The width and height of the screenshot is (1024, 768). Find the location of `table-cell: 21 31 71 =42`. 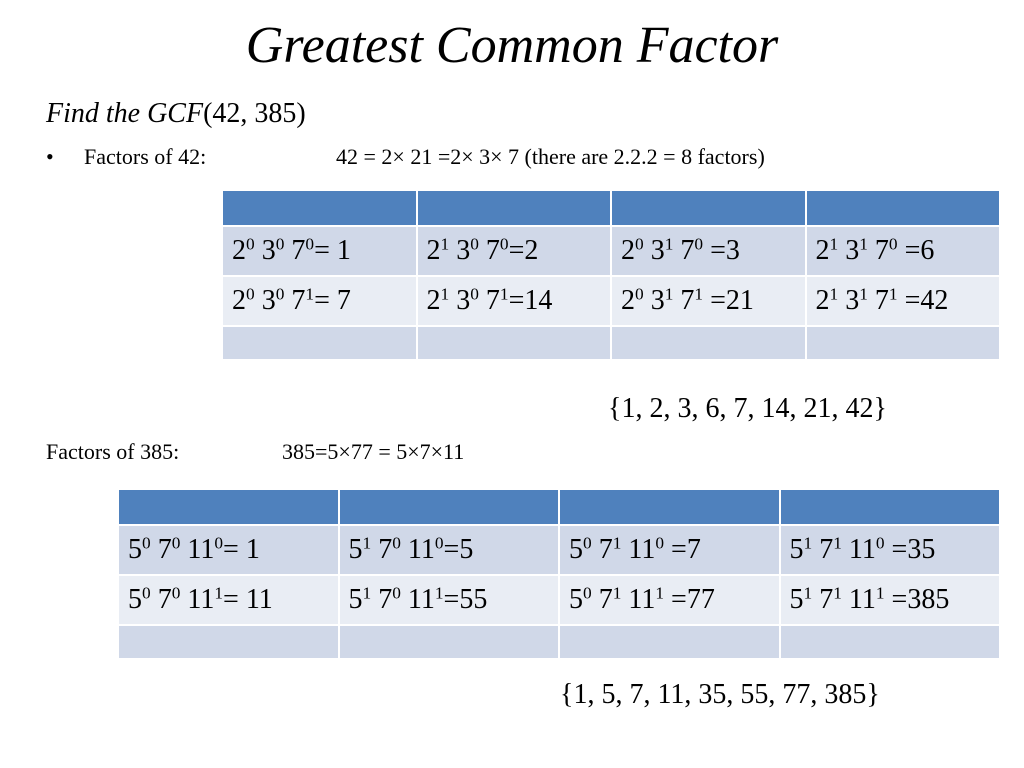

table-cell: 21 31 71 =42 is located at coordinates (902, 301).